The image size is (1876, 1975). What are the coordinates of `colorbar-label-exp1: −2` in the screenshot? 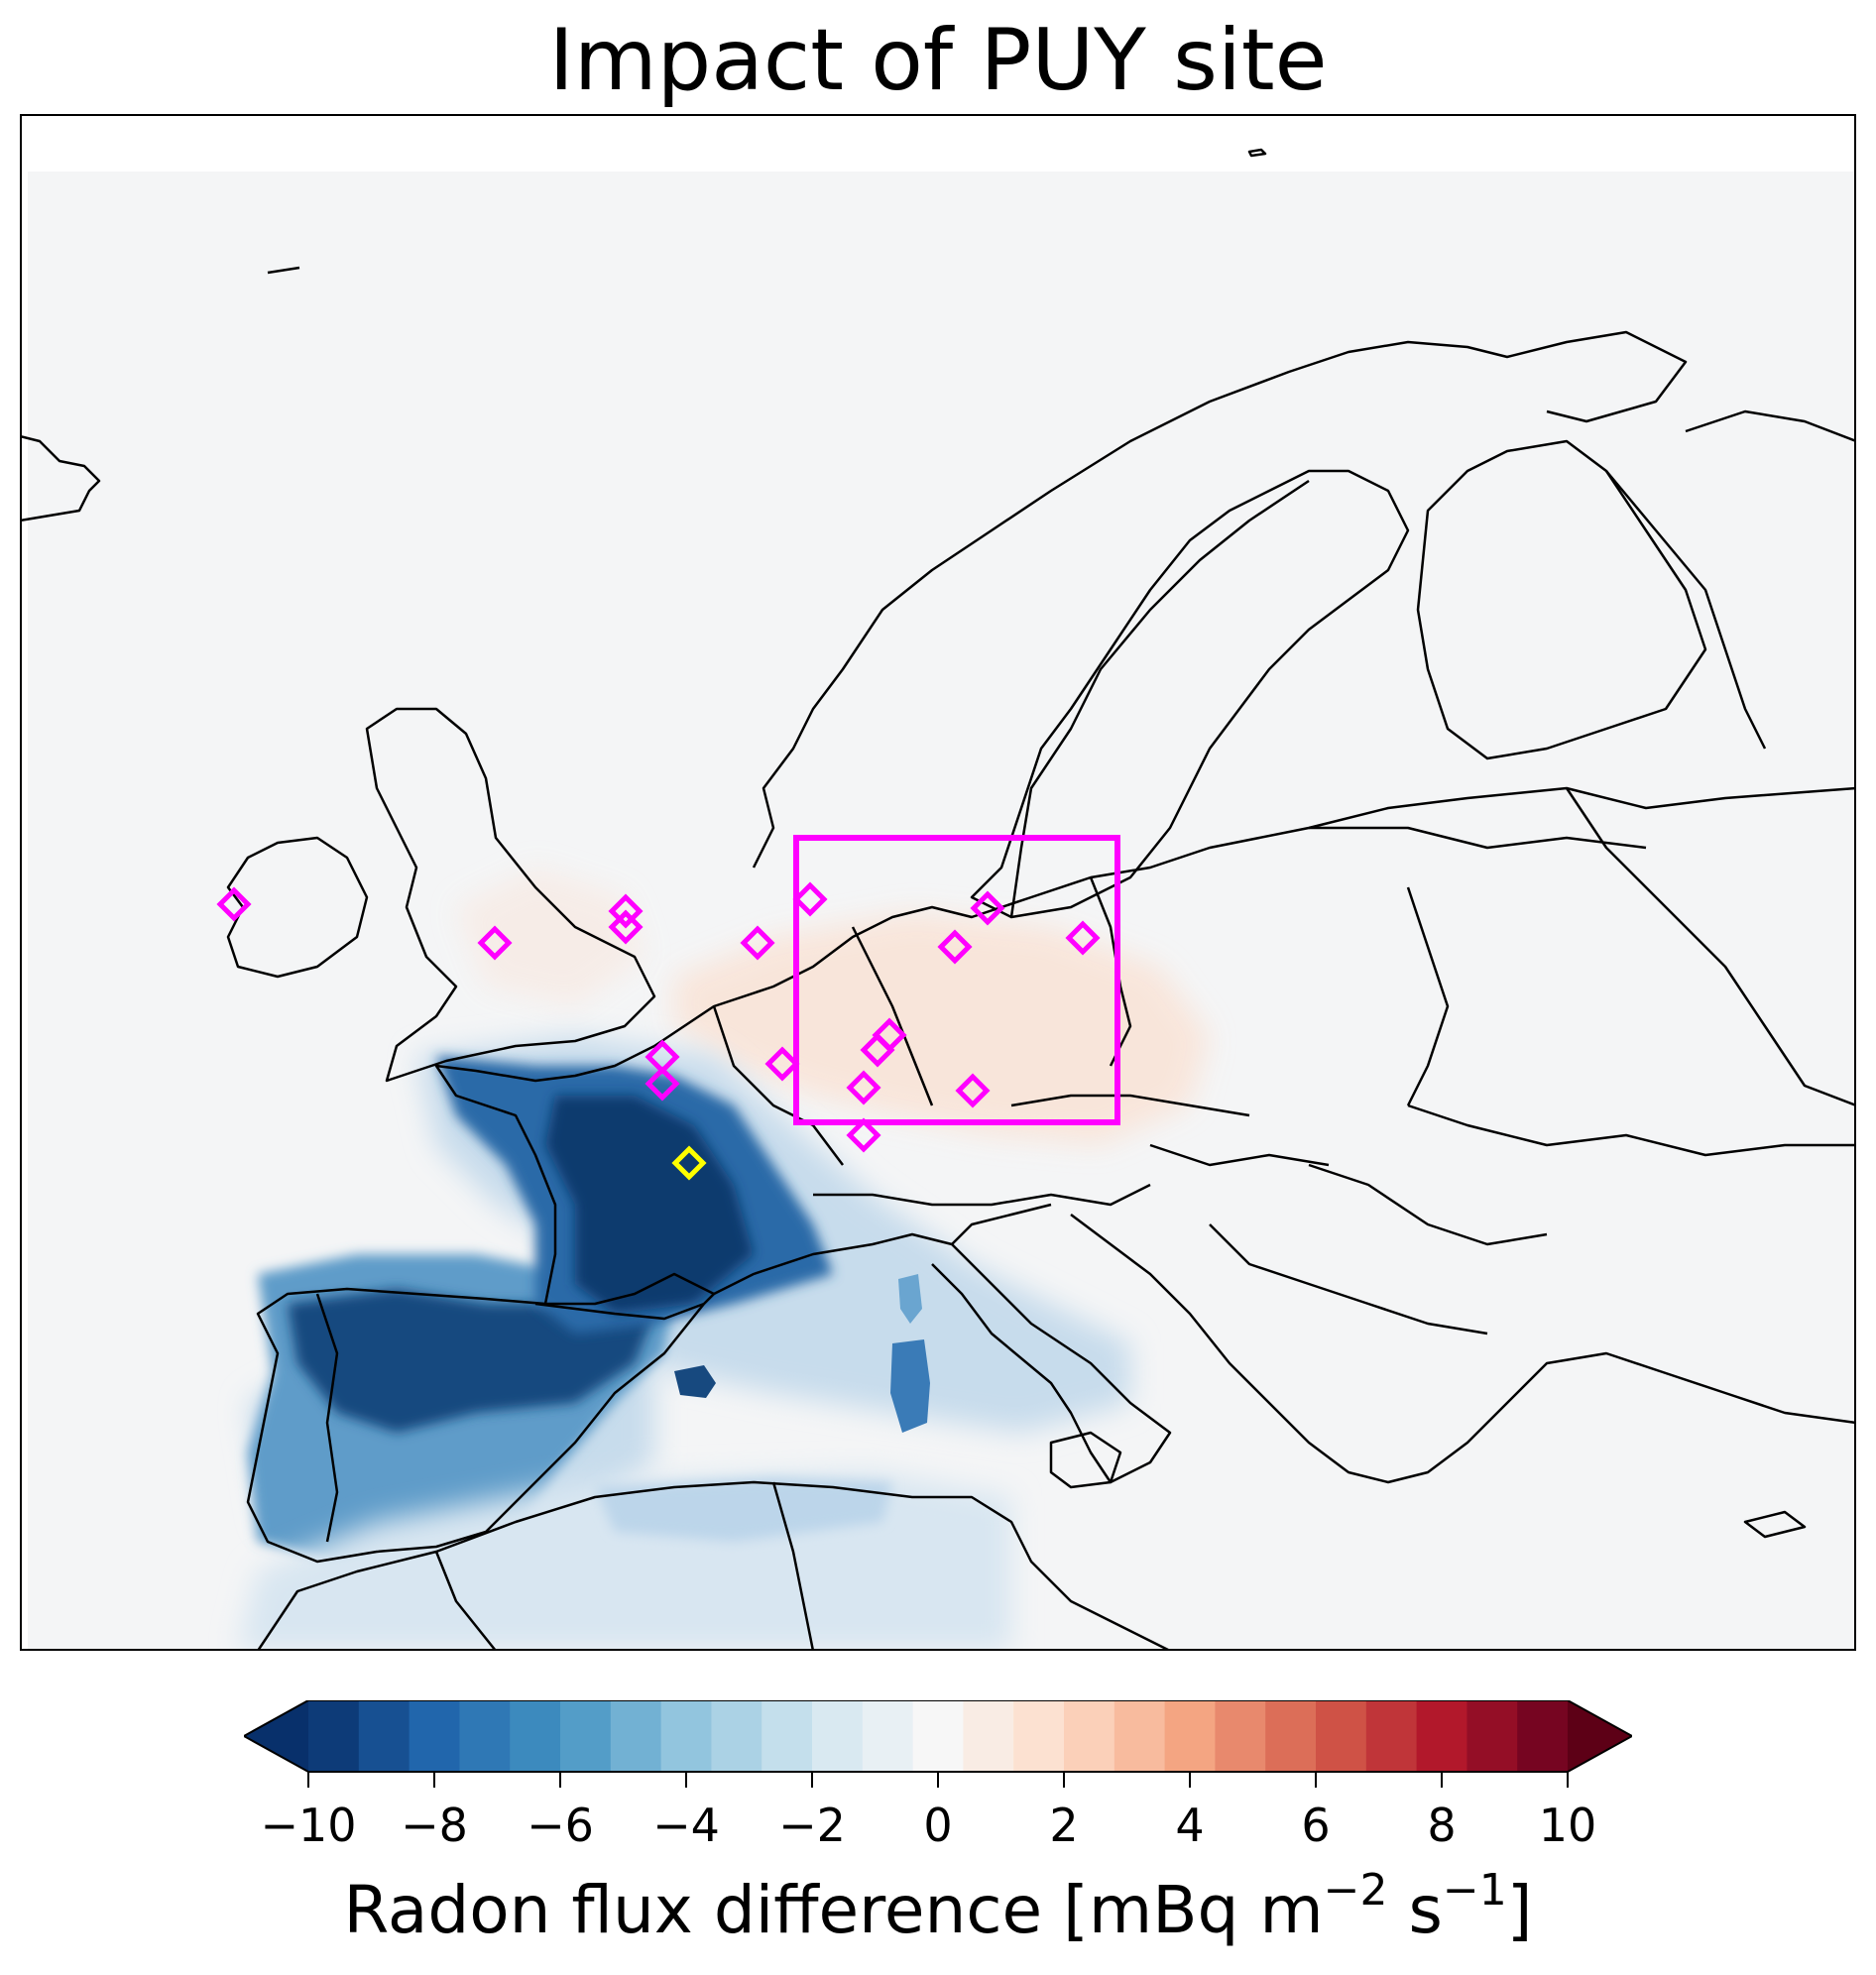 It's located at (1355, 1890).